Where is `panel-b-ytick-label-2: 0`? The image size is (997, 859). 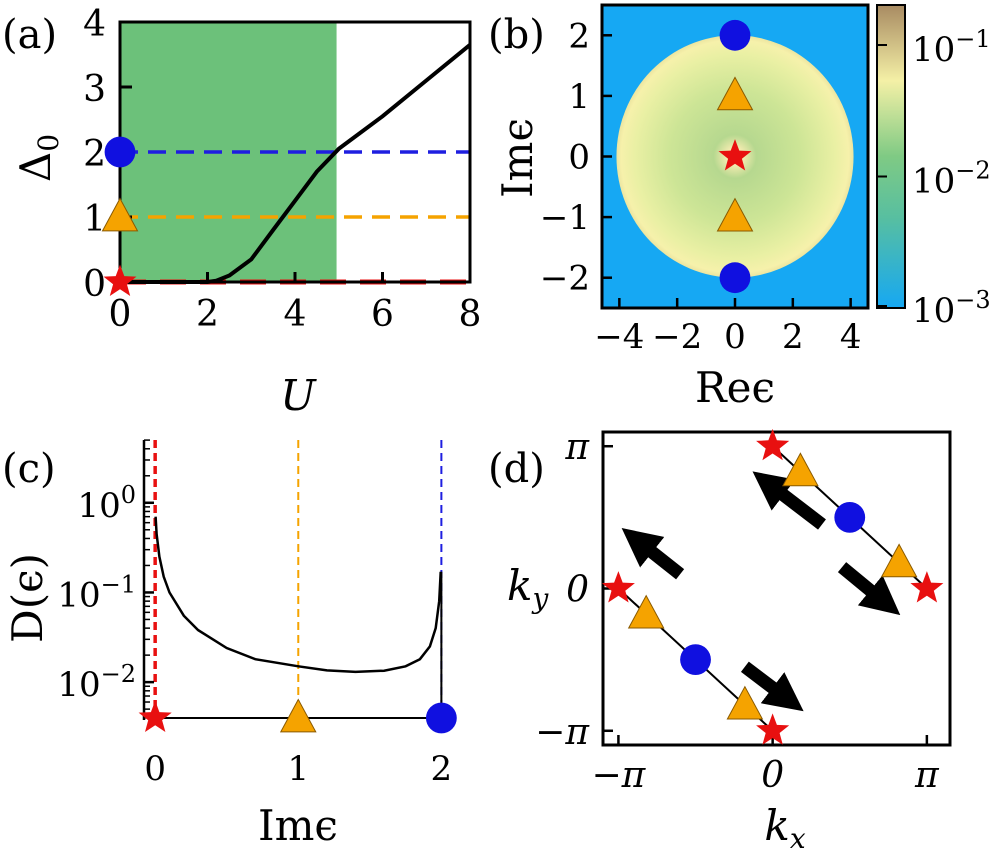 panel-b-ytick-label-2: 0 is located at coordinates (579, 158).